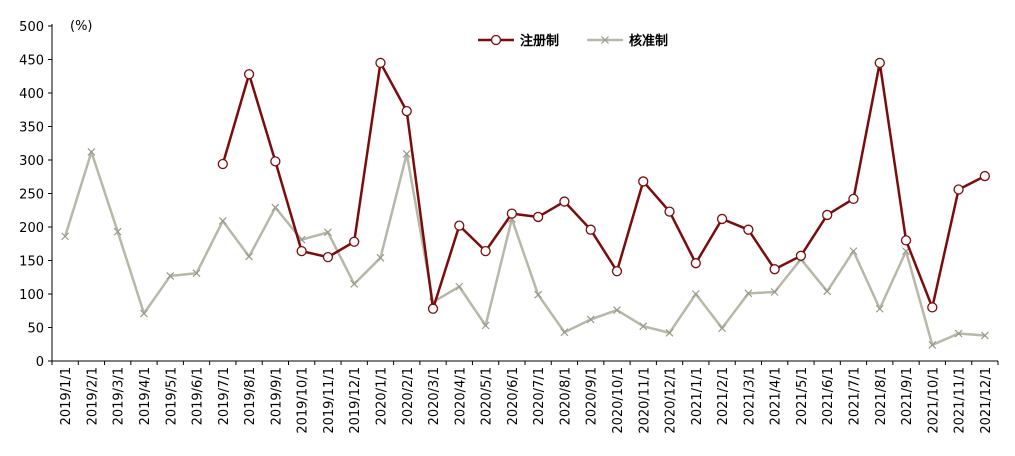 The image size is (1015, 456). Describe the element at coordinates (355, 400) in the screenshot. I see `x-tick-label: 2019/12/1` at that location.